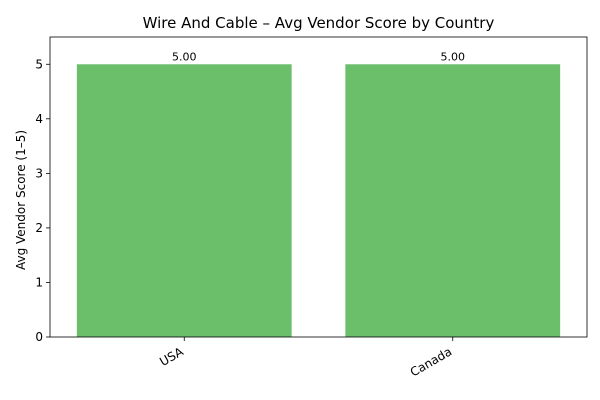 The height and width of the screenshot is (400, 600). I want to click on y-tick-label: 2, so click(39, 228).